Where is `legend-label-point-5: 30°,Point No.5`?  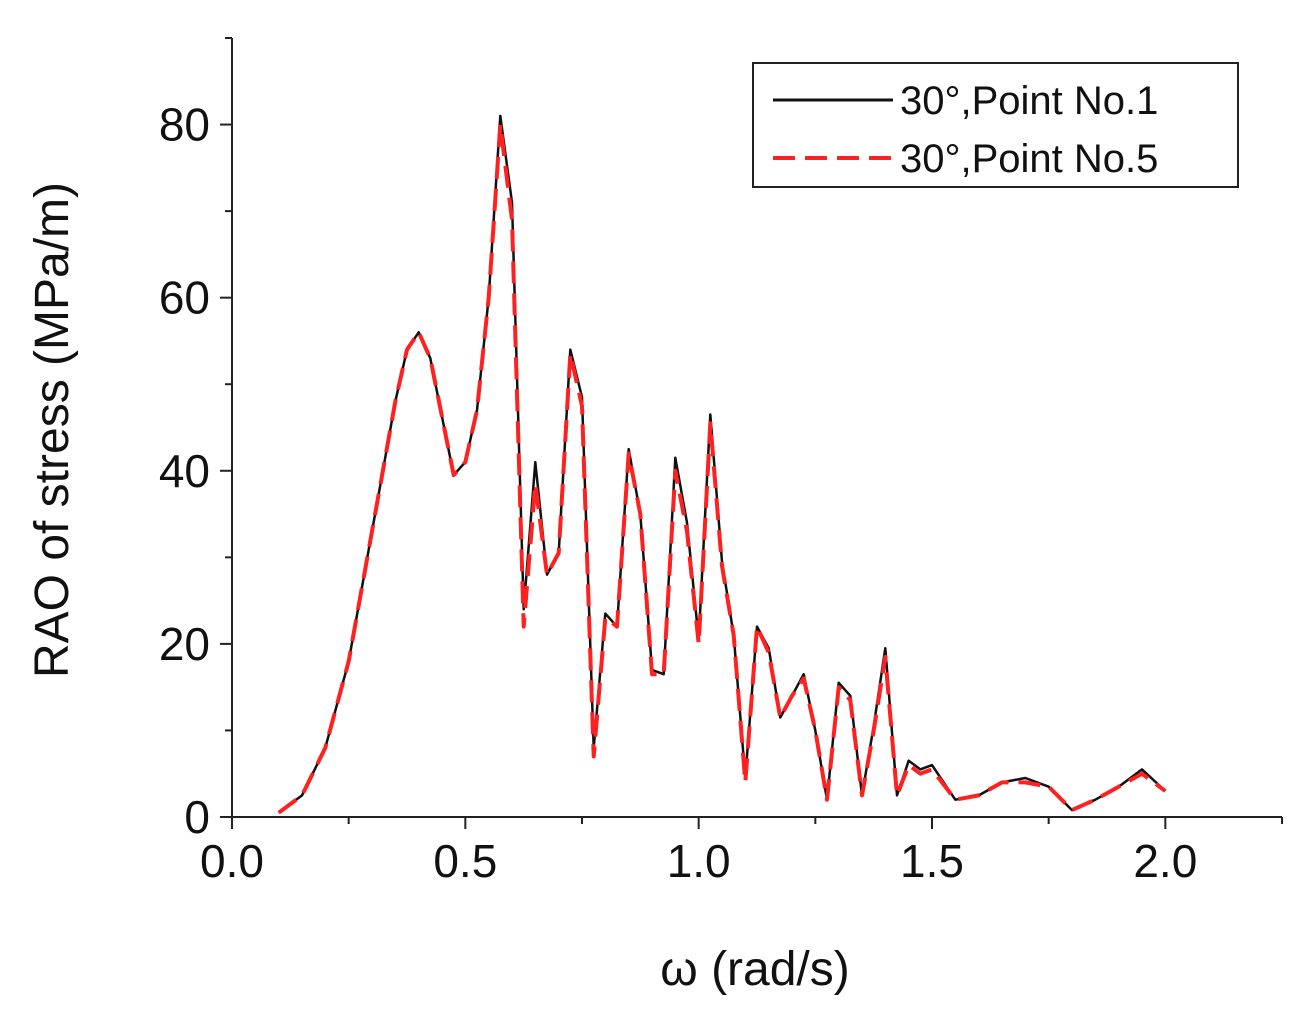
legend-label-point-5: 30°,Point No.5 is located at coordinates (1029, 159).